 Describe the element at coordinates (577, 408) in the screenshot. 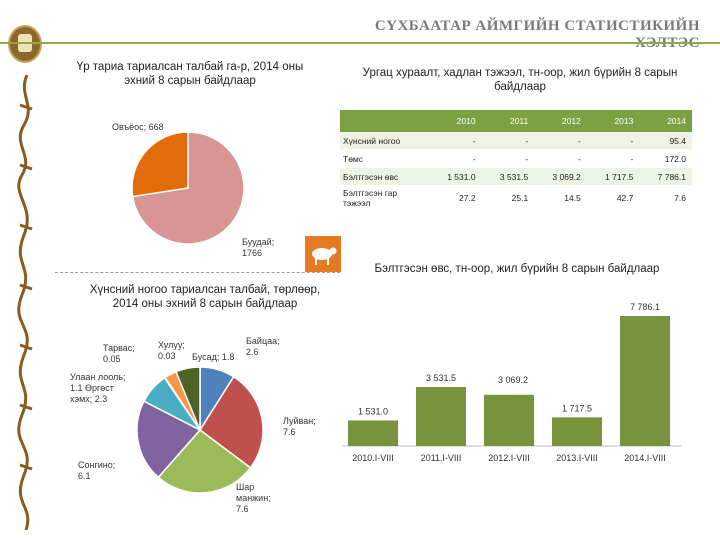

I see `bar-value-label-3: 1 717.5` at that location.